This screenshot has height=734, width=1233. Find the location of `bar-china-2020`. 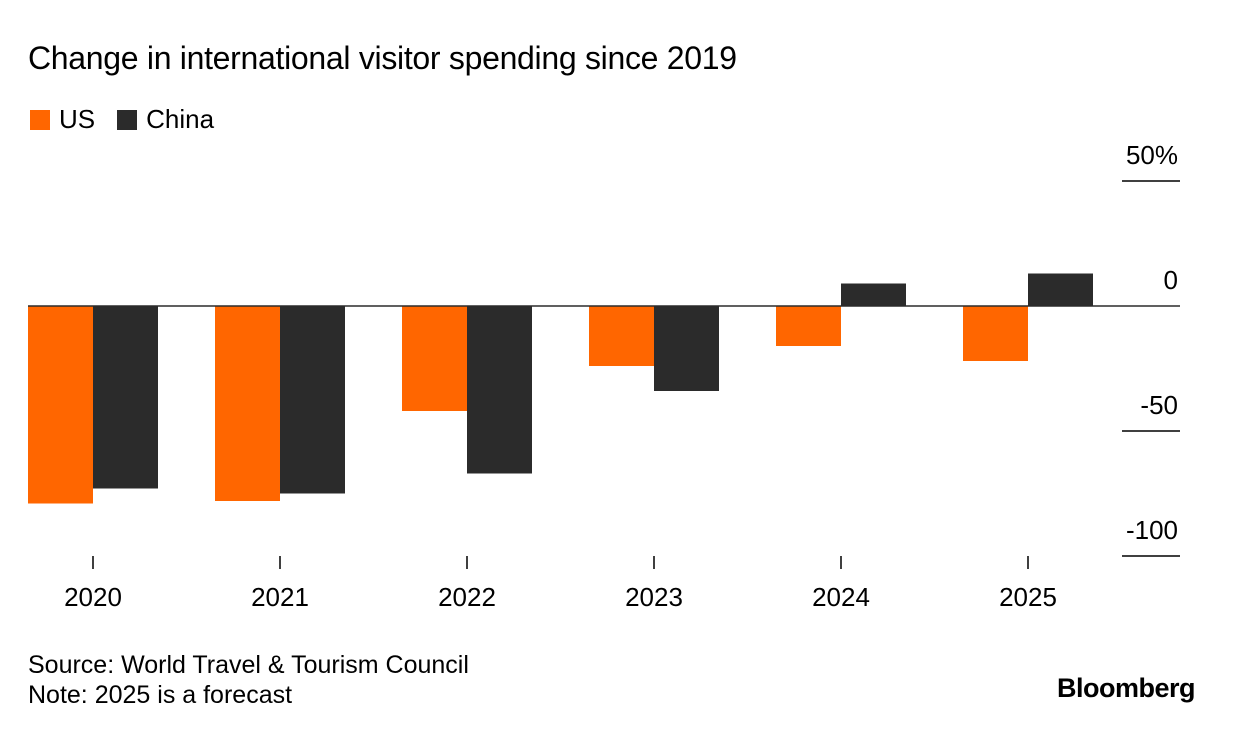

bar-china-2020 is located at coordinates (125, 397).